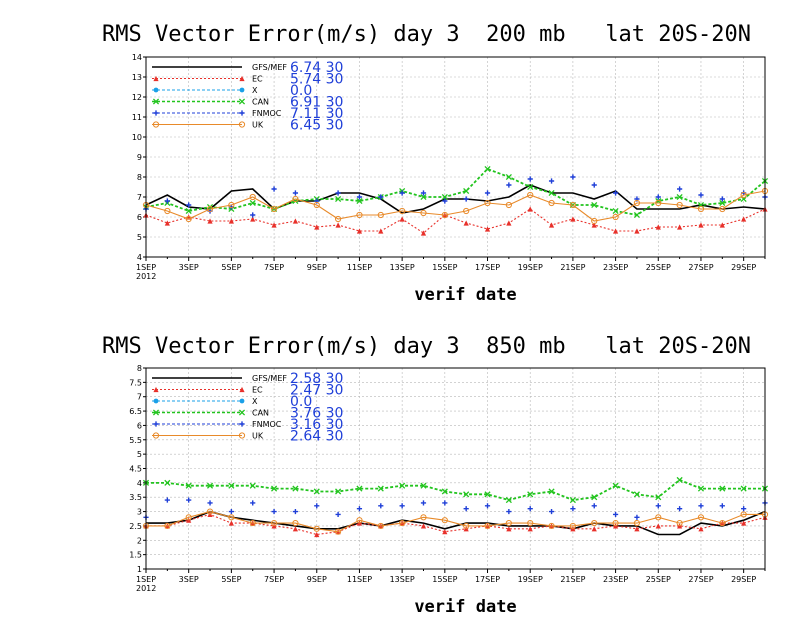 The height and width of the screenshot is (622, 800). Describe the element at coordinates (274, 579) in the screenshot. I see `x-tick-label: 7SEP` at that location.